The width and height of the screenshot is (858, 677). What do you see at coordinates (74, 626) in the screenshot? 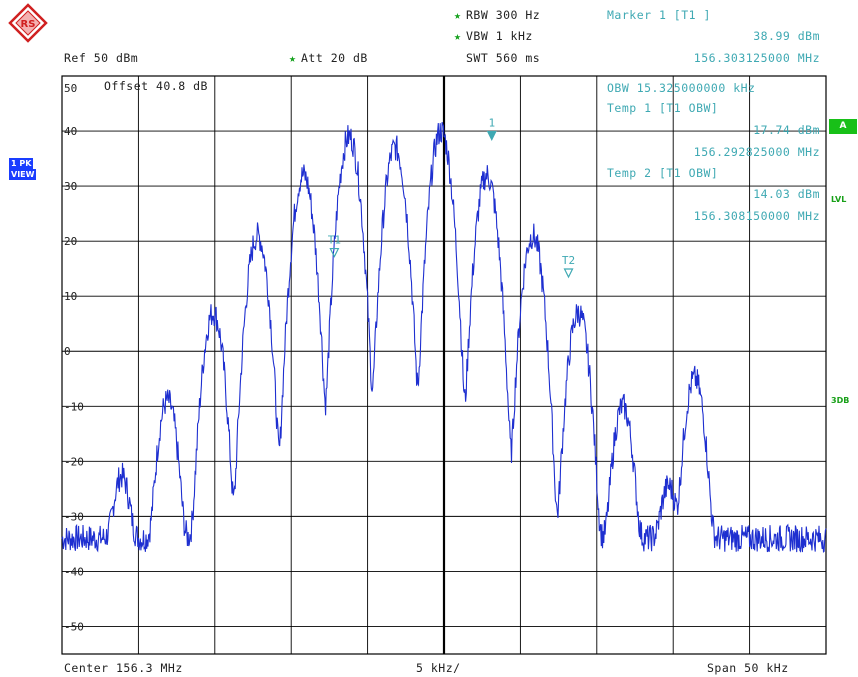
I see `y-tick-label: -50` at bounding box center [74, 626].